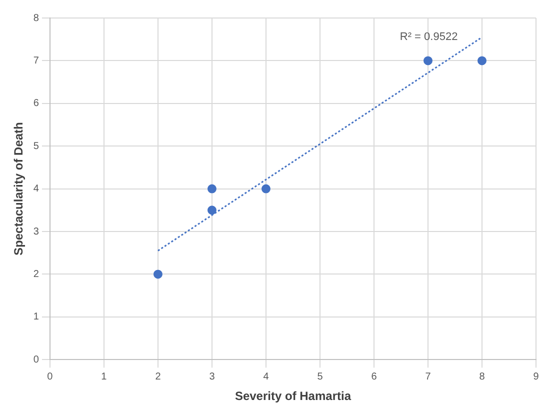  Describe the element at coordinates (536, 376) in the screenshot. I see `x-tick-label: 9` at that location.